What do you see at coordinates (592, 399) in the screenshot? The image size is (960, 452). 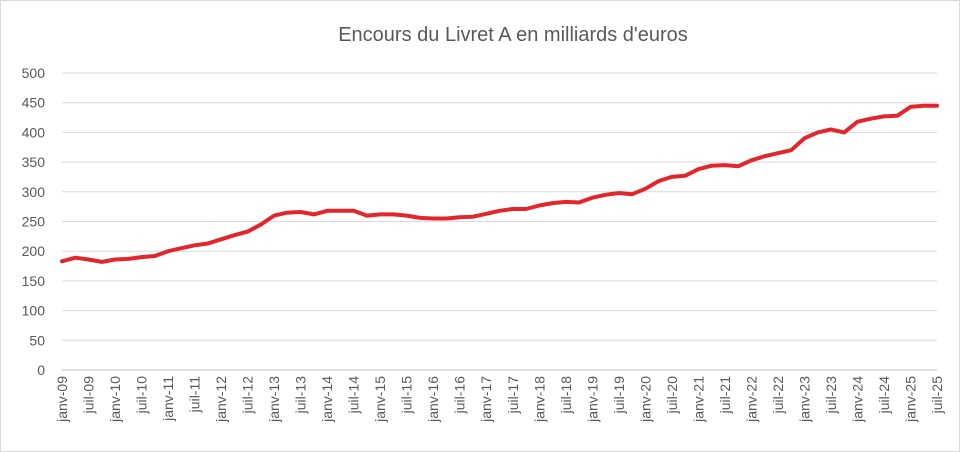 I see `x-tick-label: janv-19` at bounding box center [592, 399].